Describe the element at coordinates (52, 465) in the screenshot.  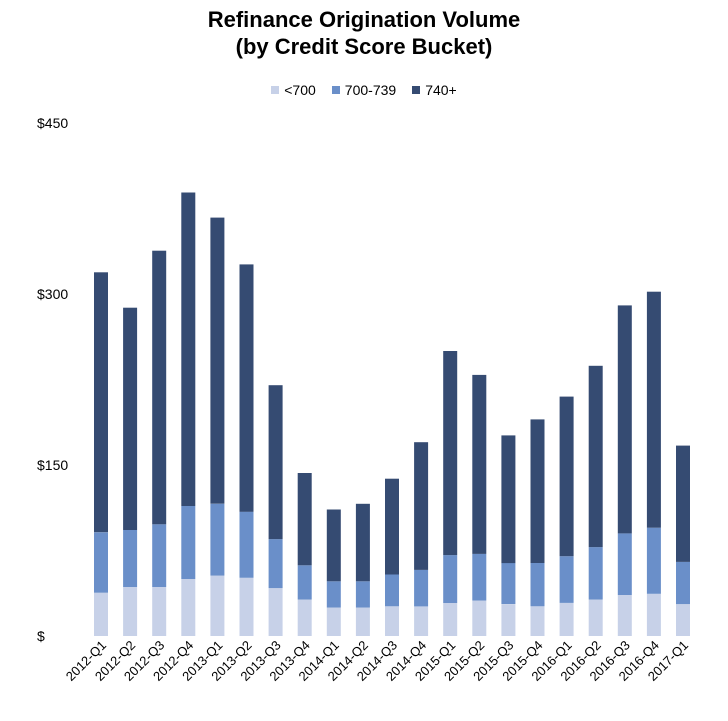
I see `y-tick-label: $150` at that location.